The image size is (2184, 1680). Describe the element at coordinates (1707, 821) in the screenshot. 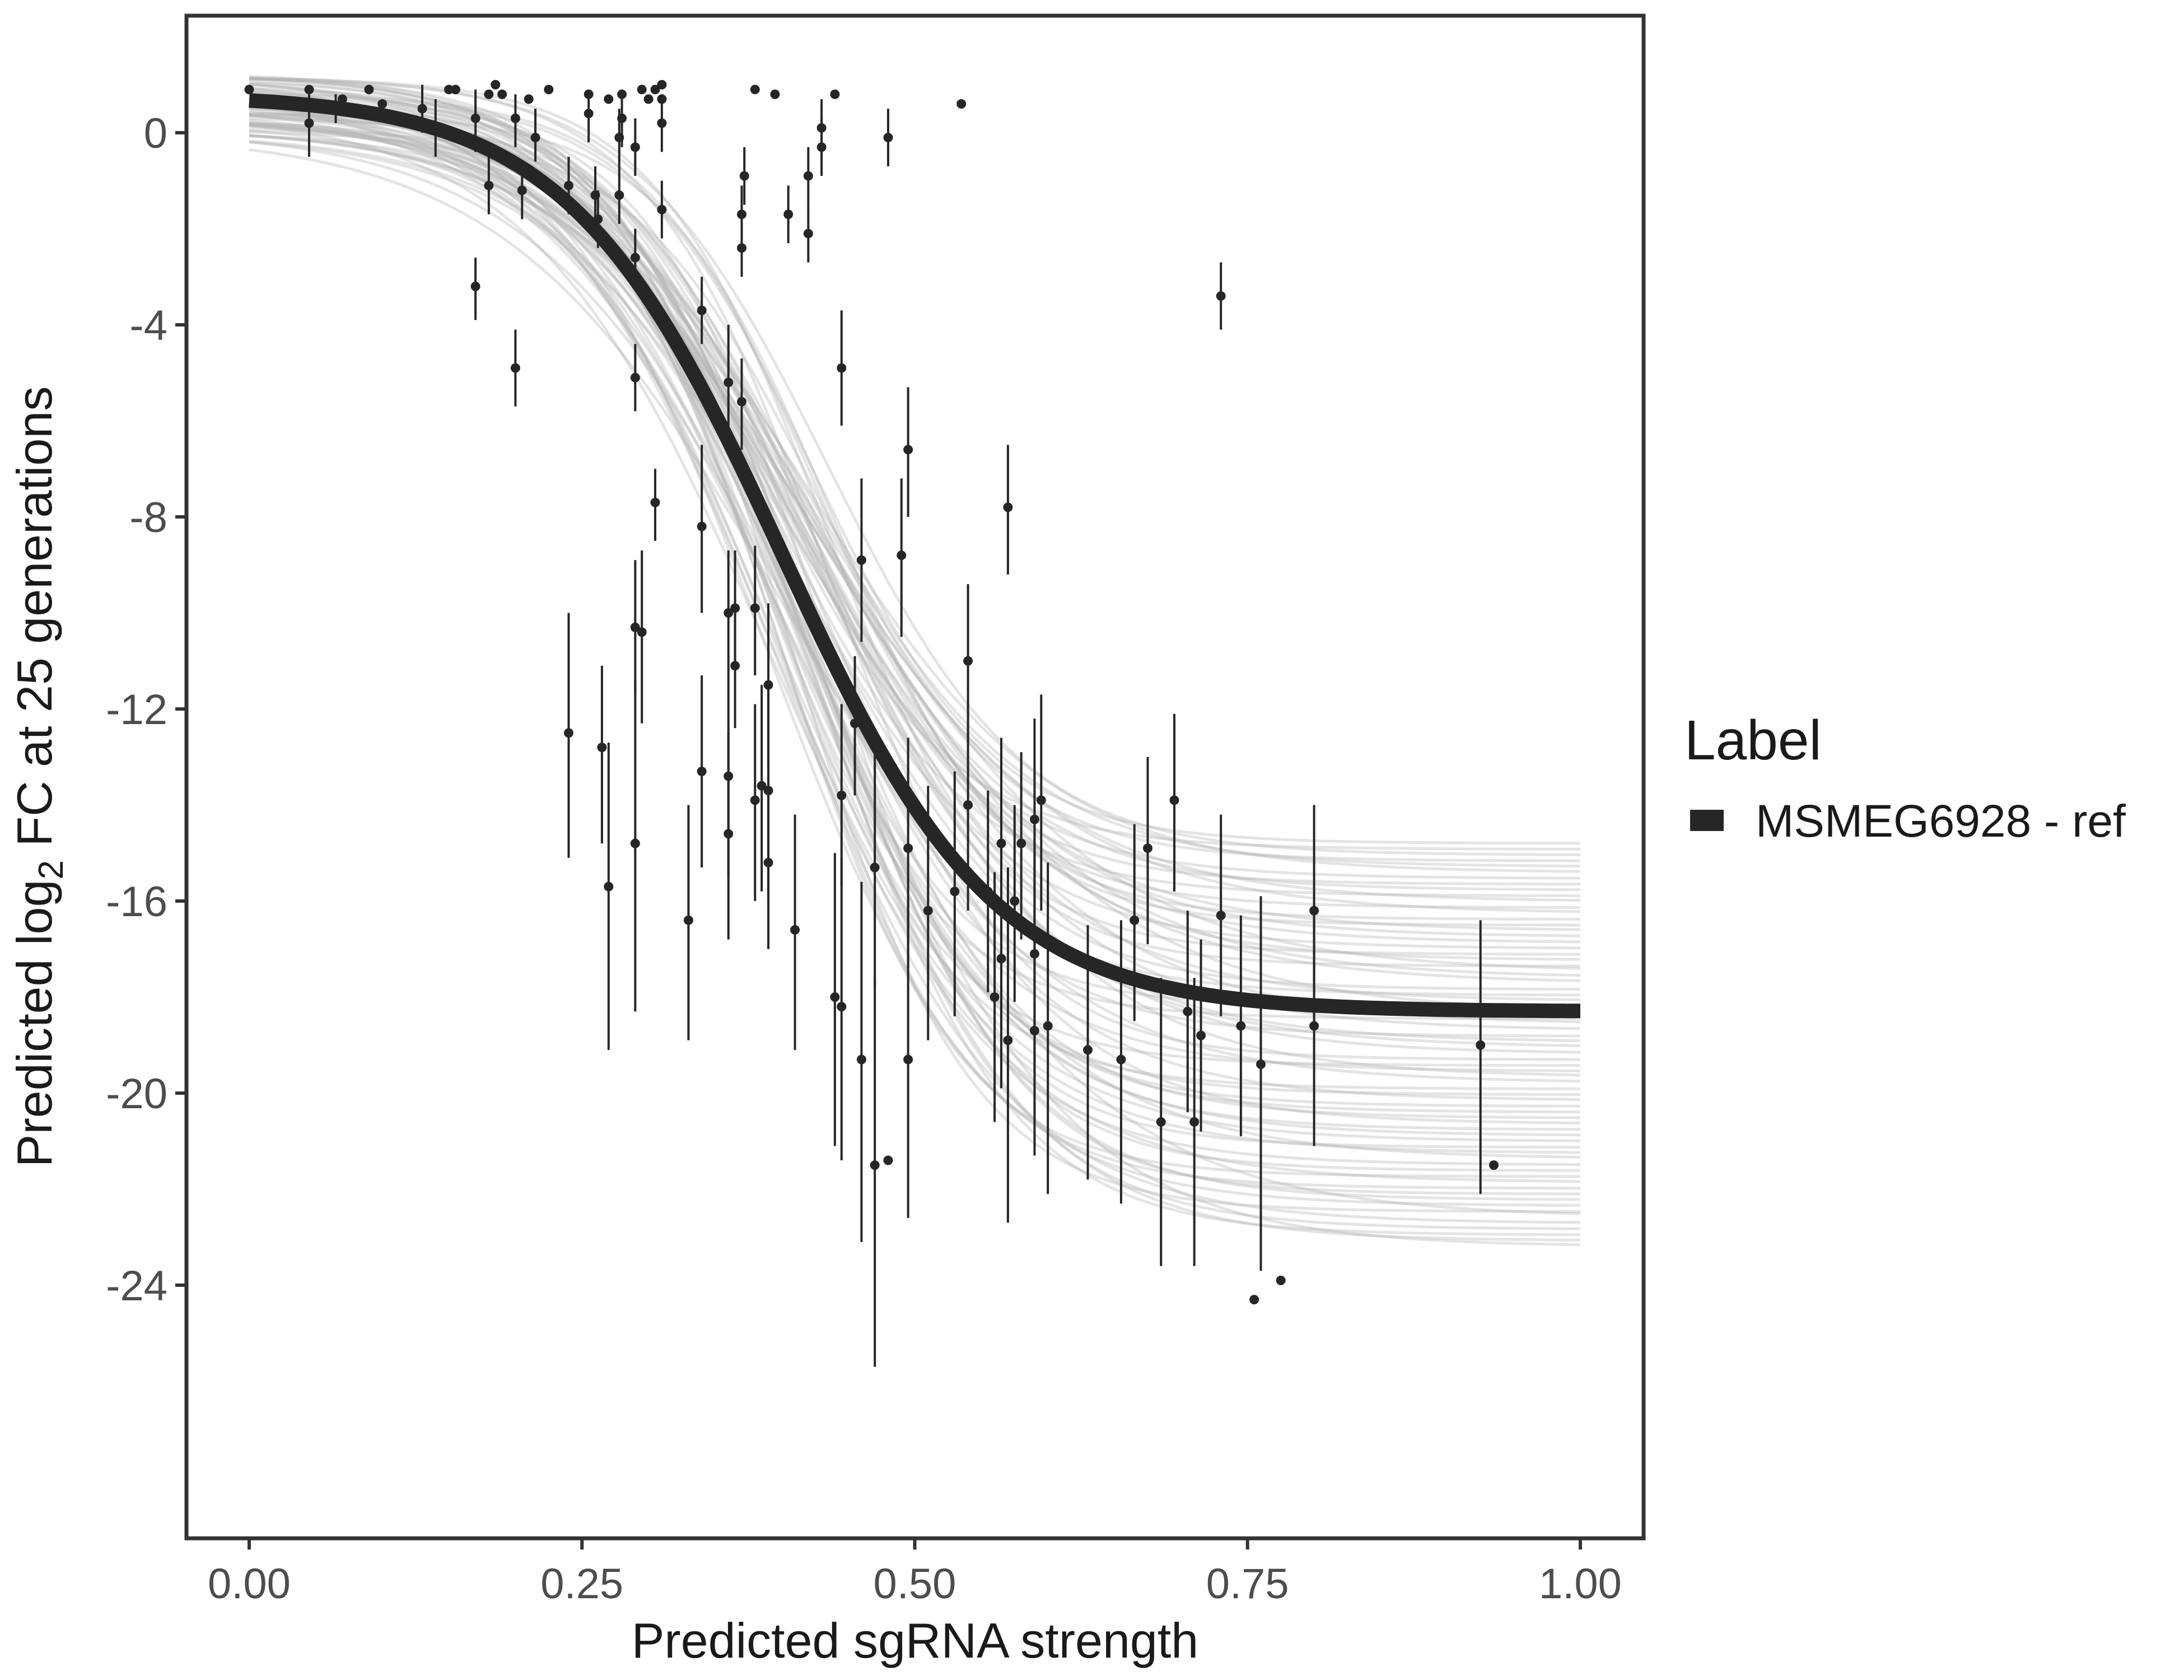

I see `legend-key` at that location.